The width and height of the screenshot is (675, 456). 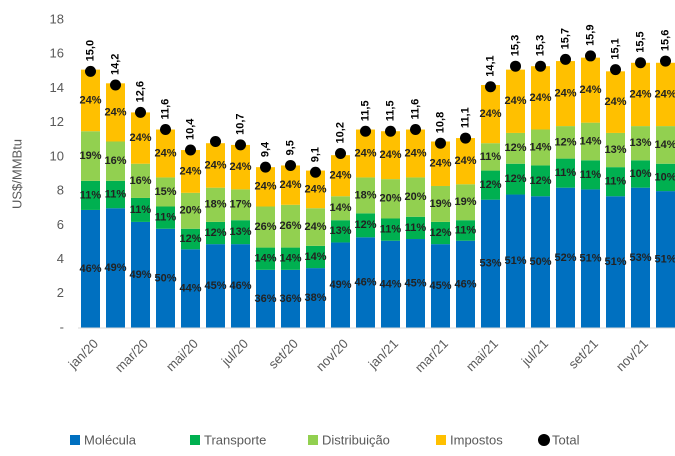 I want to click on share-label: 15%, so click(x=165, y=192).